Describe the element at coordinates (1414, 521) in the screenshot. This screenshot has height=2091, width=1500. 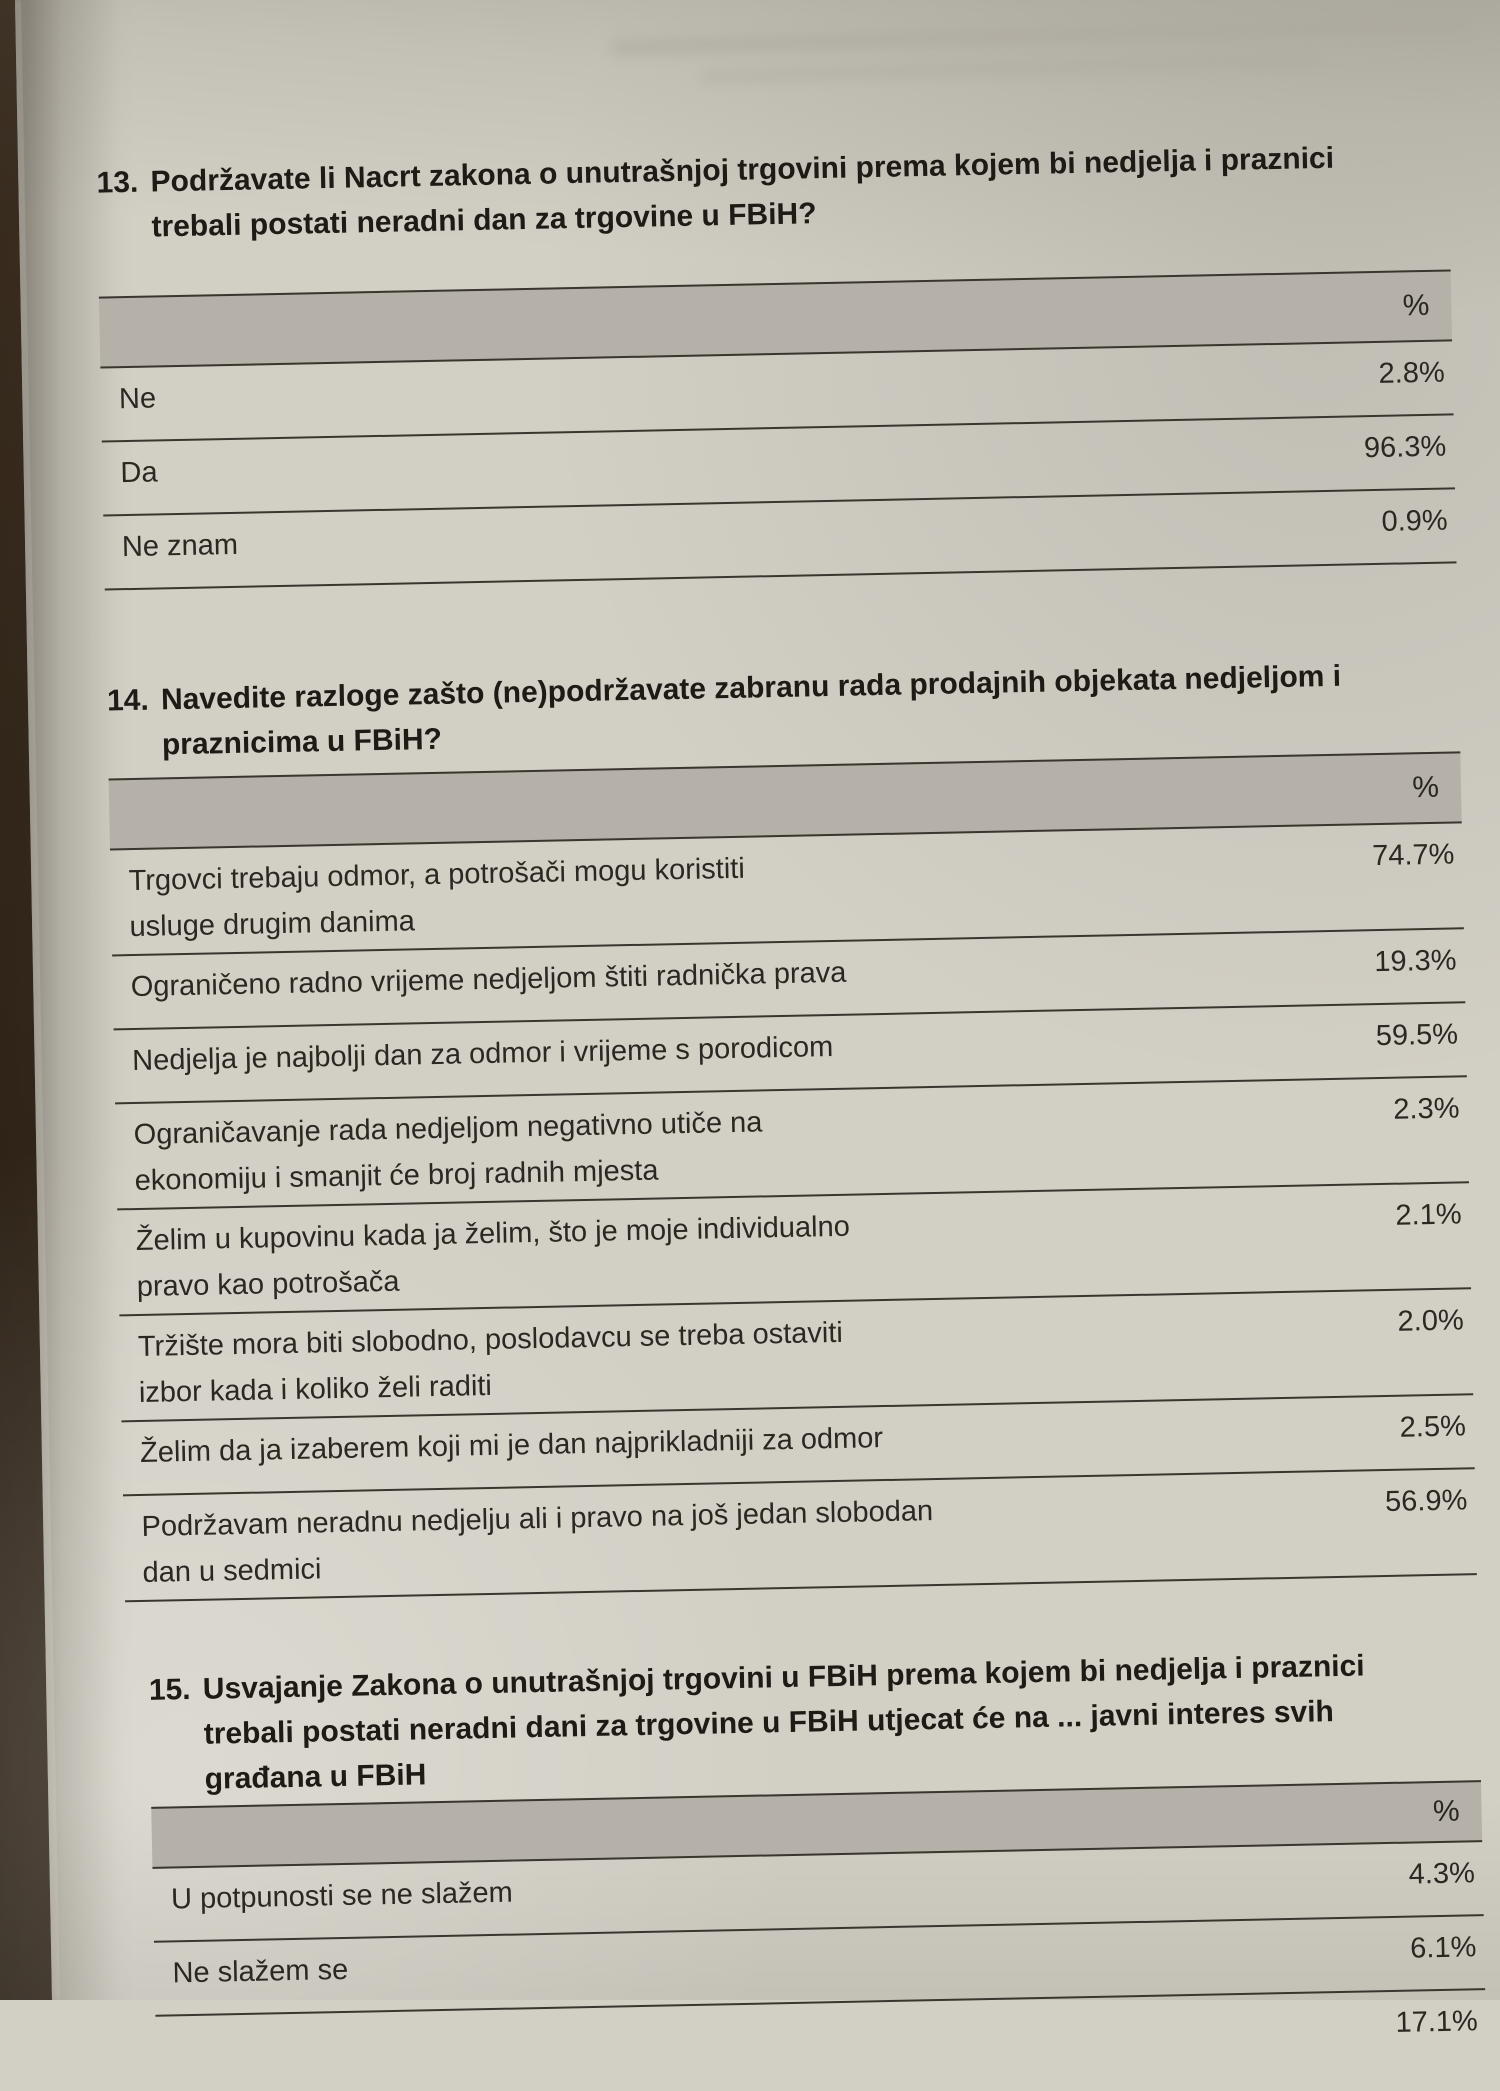
I see `row-value: 0.9%` at that location.